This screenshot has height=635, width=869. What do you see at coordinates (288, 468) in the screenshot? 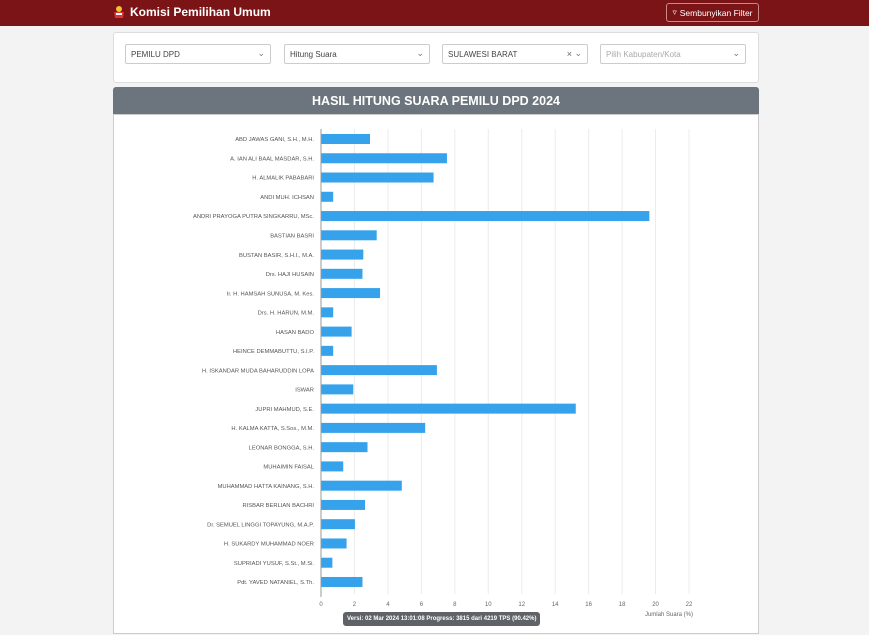
I see `category-label: MUHAIMIN FAISAL` at bounding box center [288, 468].